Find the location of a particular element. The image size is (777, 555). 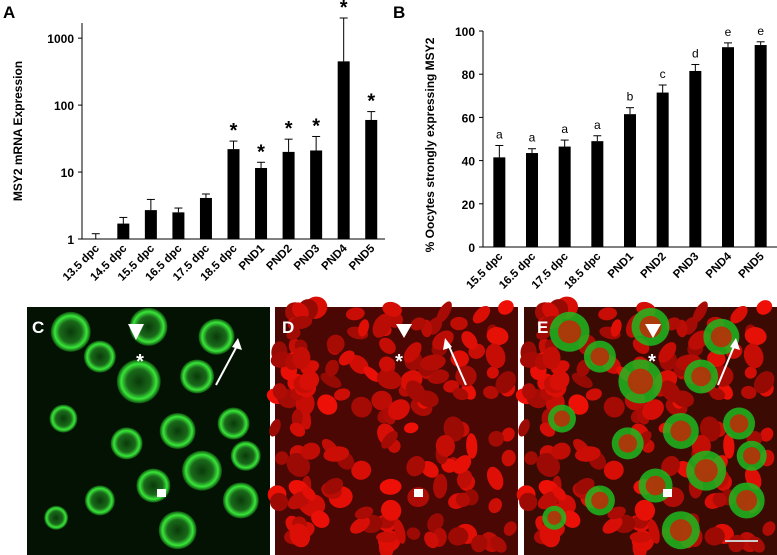

chart-b-category-label: PND1 is located at coordinates (621, 265).